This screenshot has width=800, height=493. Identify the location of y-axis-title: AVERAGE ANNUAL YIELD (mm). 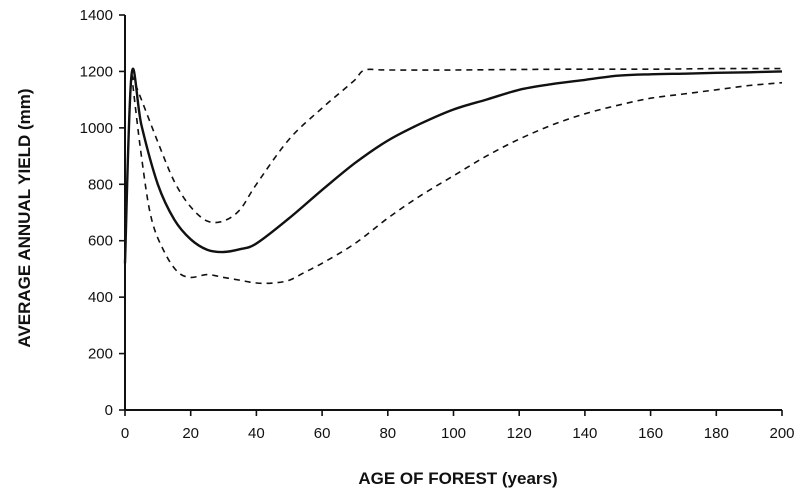
(24, 217).